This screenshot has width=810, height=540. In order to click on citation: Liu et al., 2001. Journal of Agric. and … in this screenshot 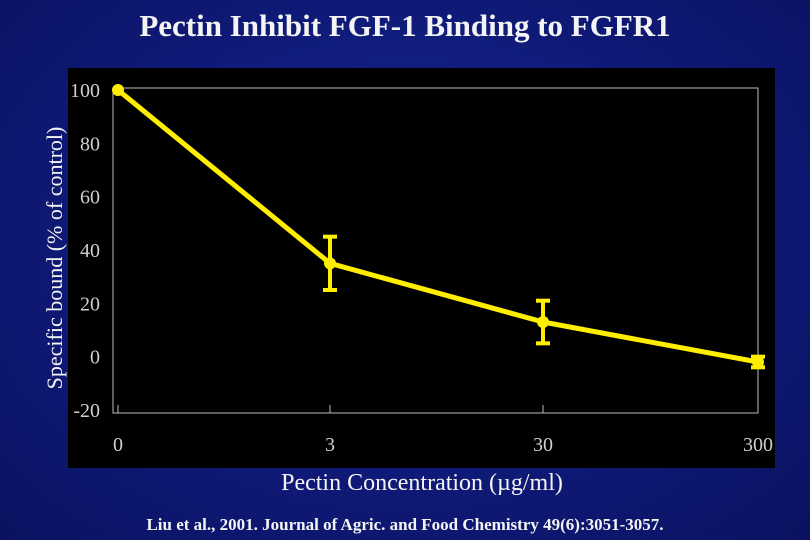, I will do `click(405, 524)`.